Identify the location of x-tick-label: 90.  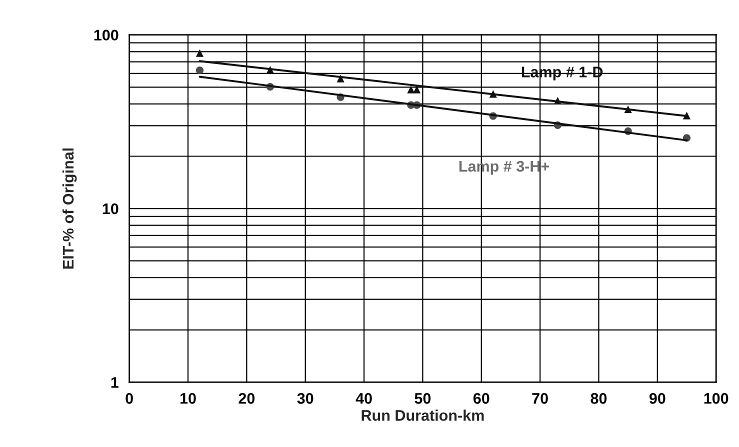
(657, 398).